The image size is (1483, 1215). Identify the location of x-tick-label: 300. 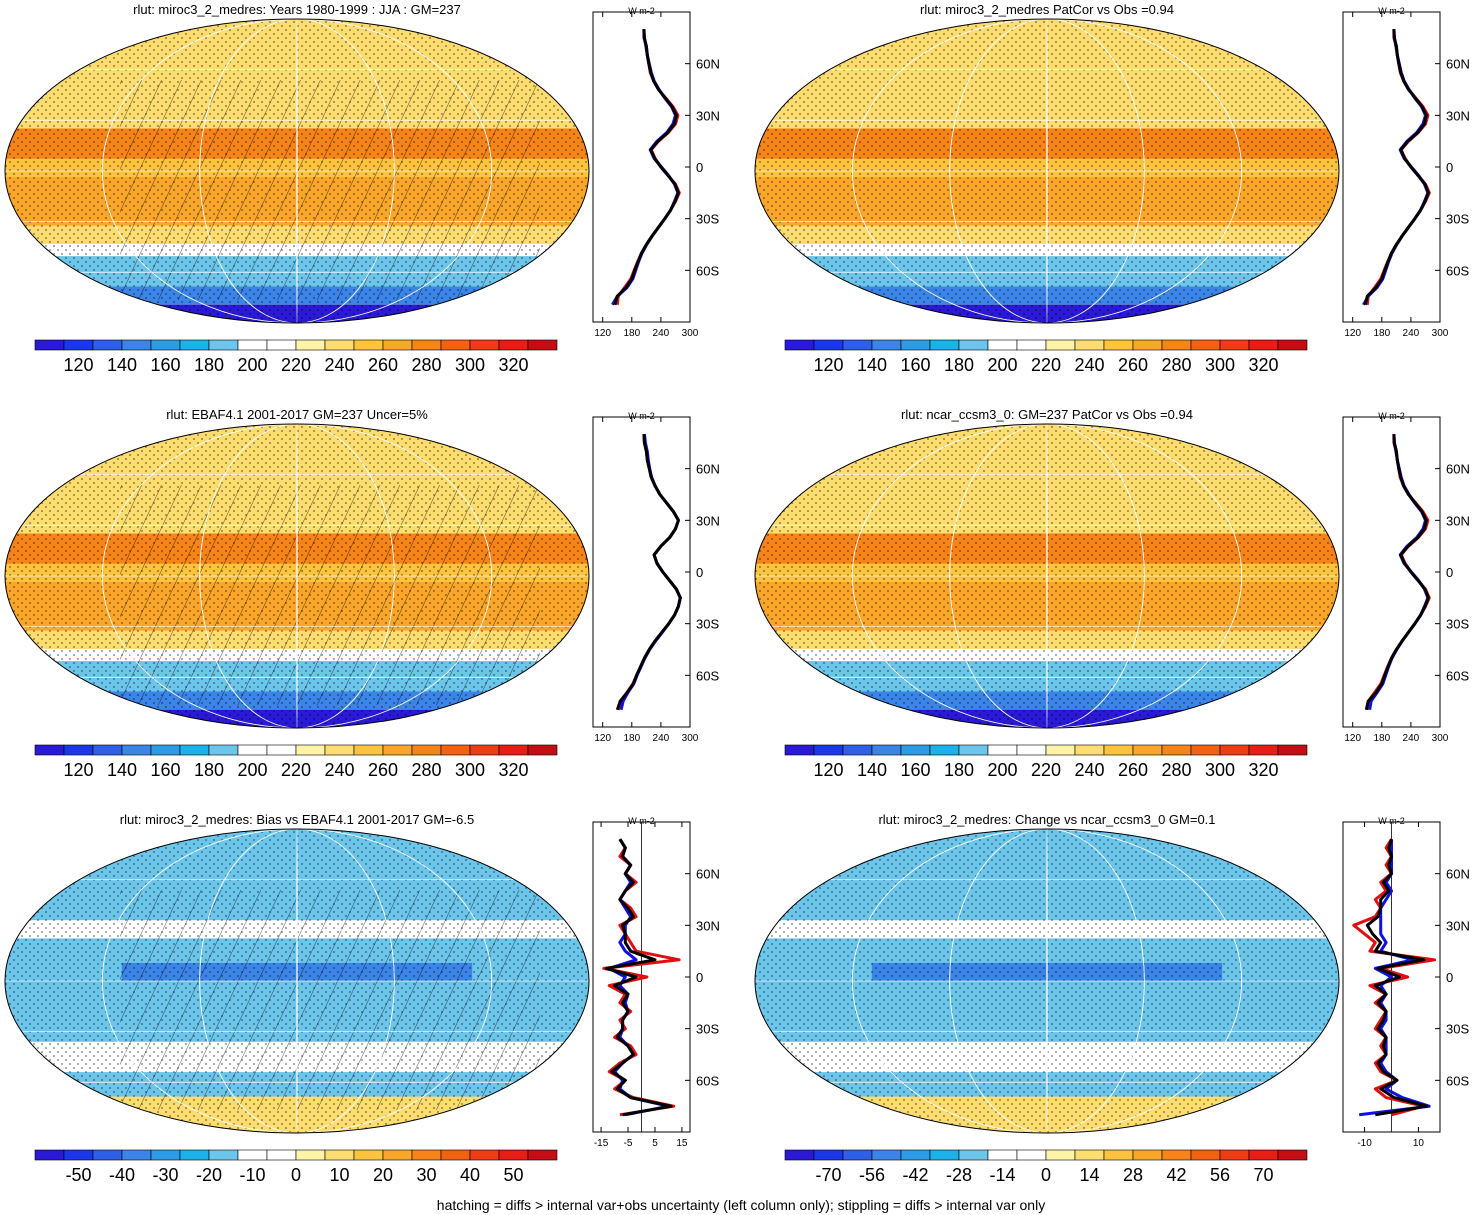
(690, 333).